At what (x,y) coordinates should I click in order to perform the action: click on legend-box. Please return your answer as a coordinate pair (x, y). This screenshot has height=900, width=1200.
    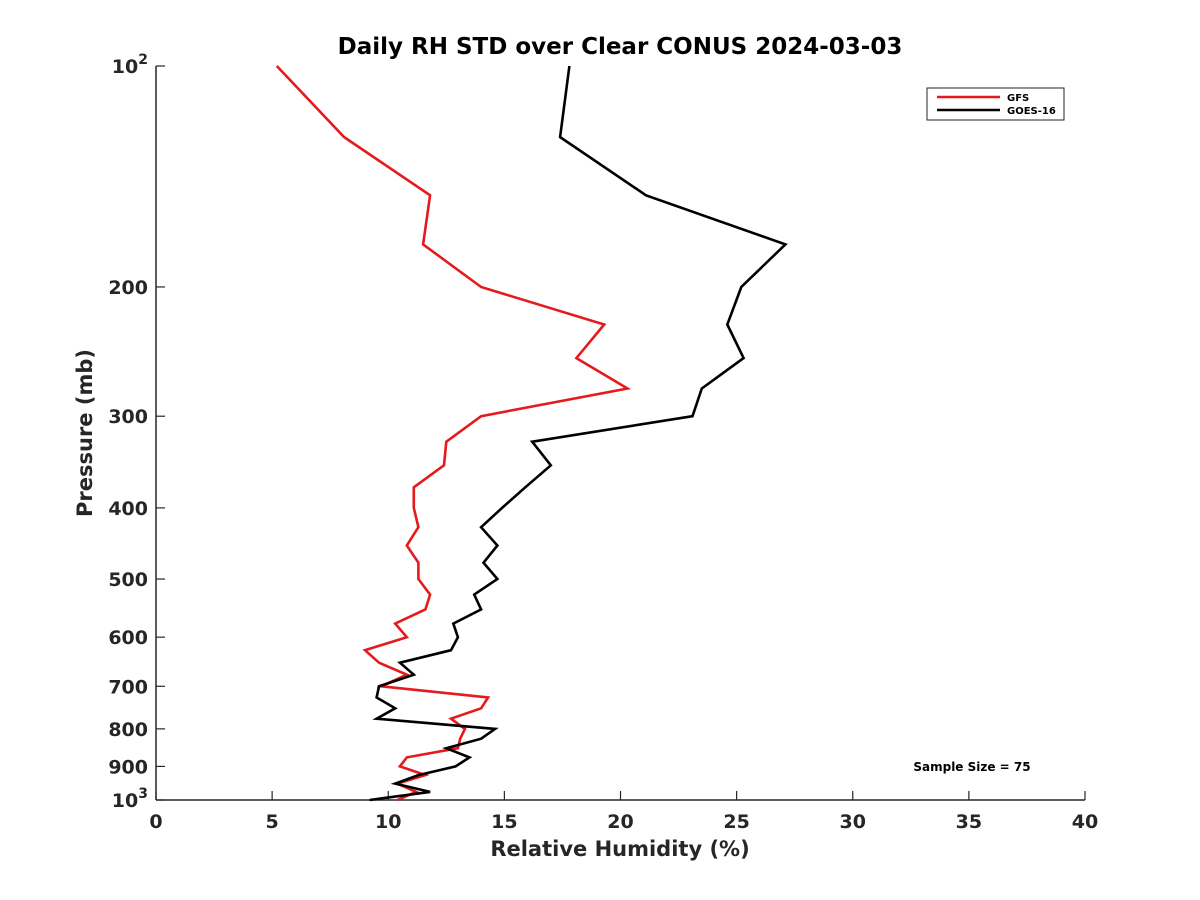
    Looking at the image, I should click on (995, 104).